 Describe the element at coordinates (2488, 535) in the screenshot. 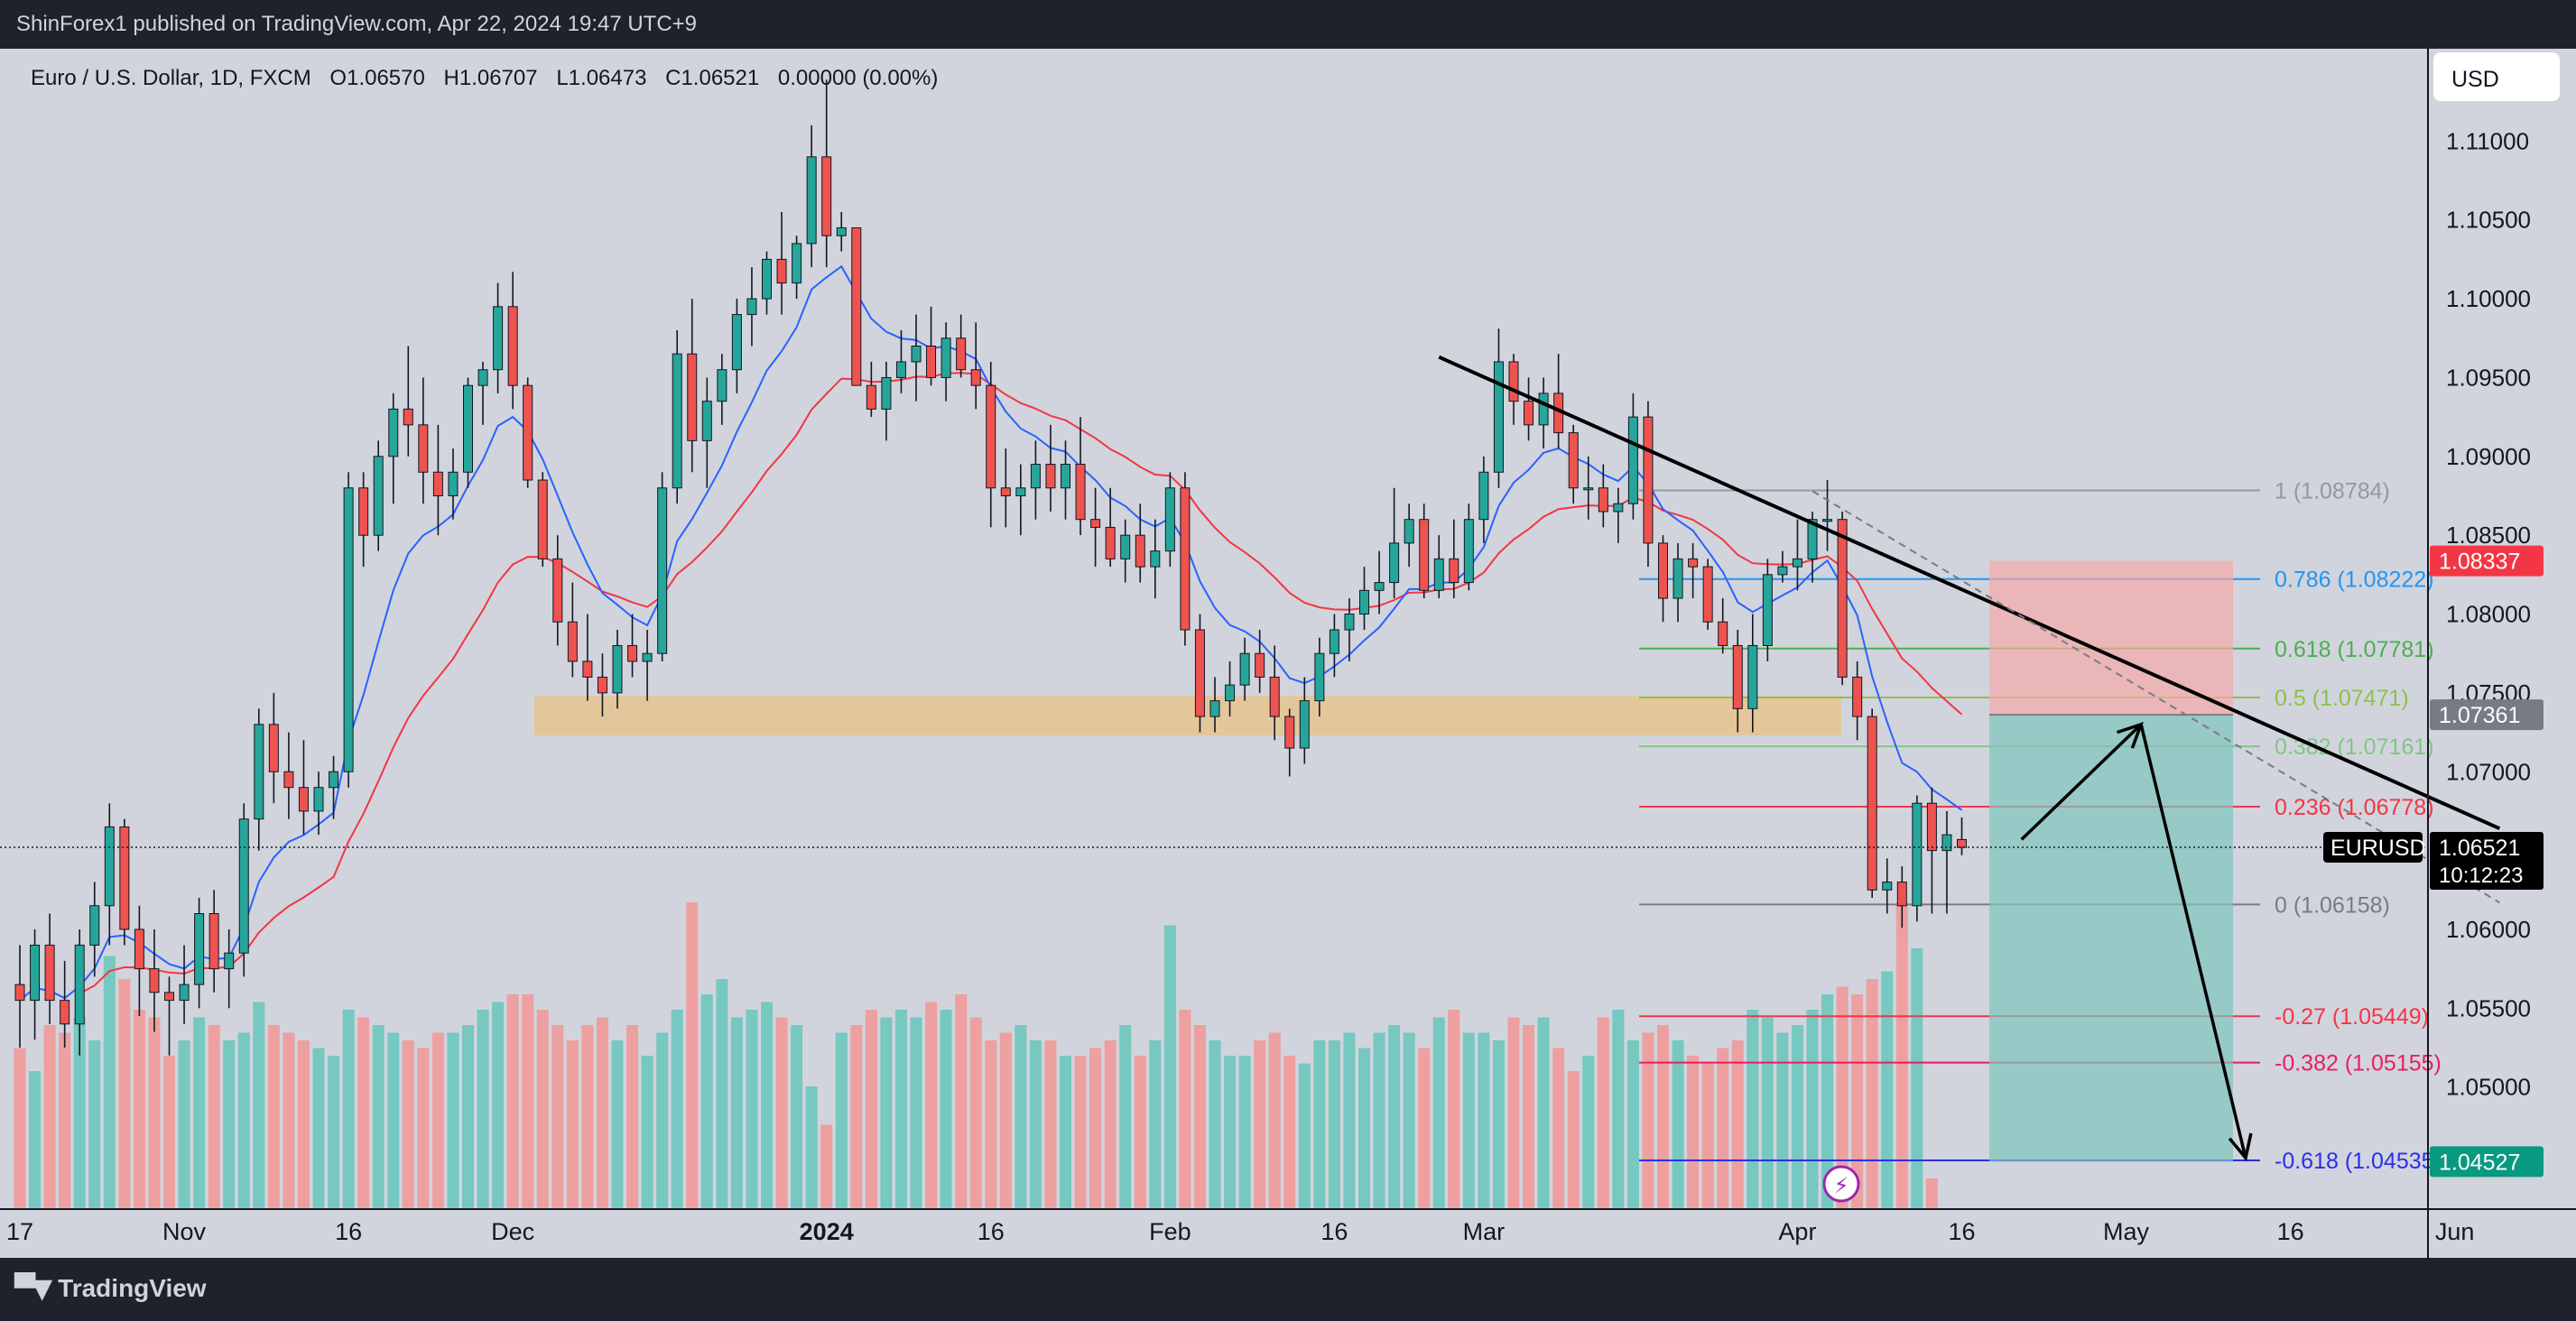

I see `price-tick-label: 1.08500` at that location.